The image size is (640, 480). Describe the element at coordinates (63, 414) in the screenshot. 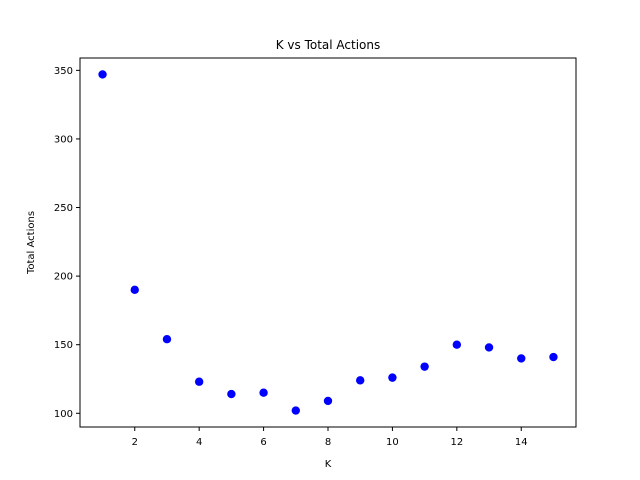

I see `y-tick-label: 100` at that location.